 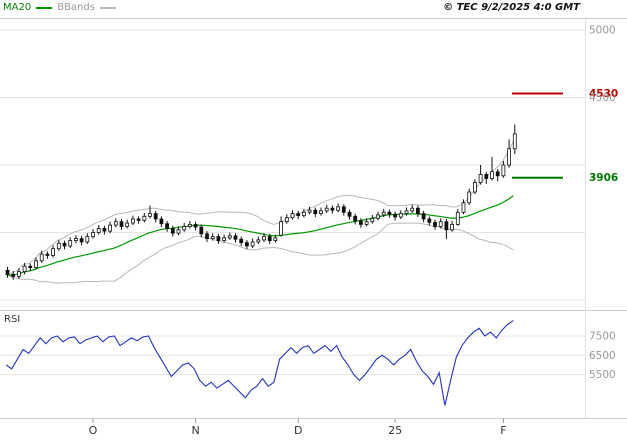 I want to click on indicator-legend: MA20 BBands, so click(x=59, y=7).